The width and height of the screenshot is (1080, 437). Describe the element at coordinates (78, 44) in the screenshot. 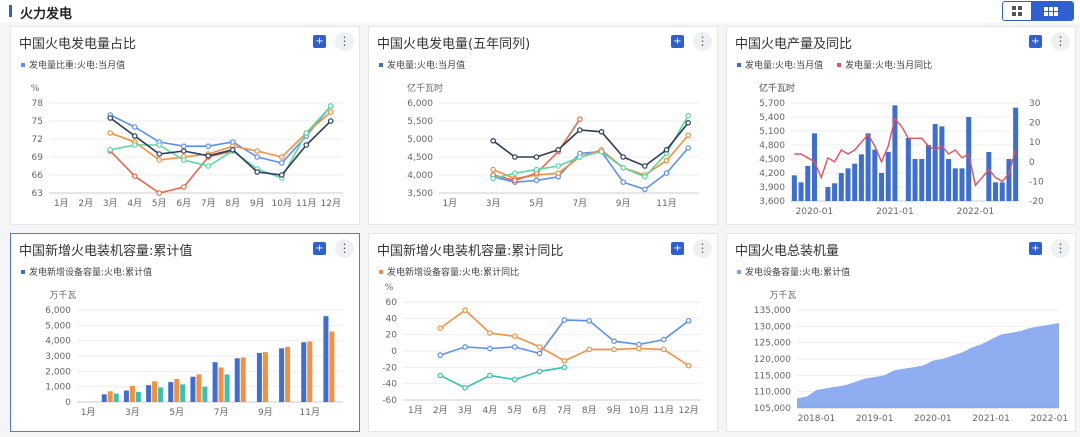

I see `panel-title: 中国火电发电量占比` at that location.